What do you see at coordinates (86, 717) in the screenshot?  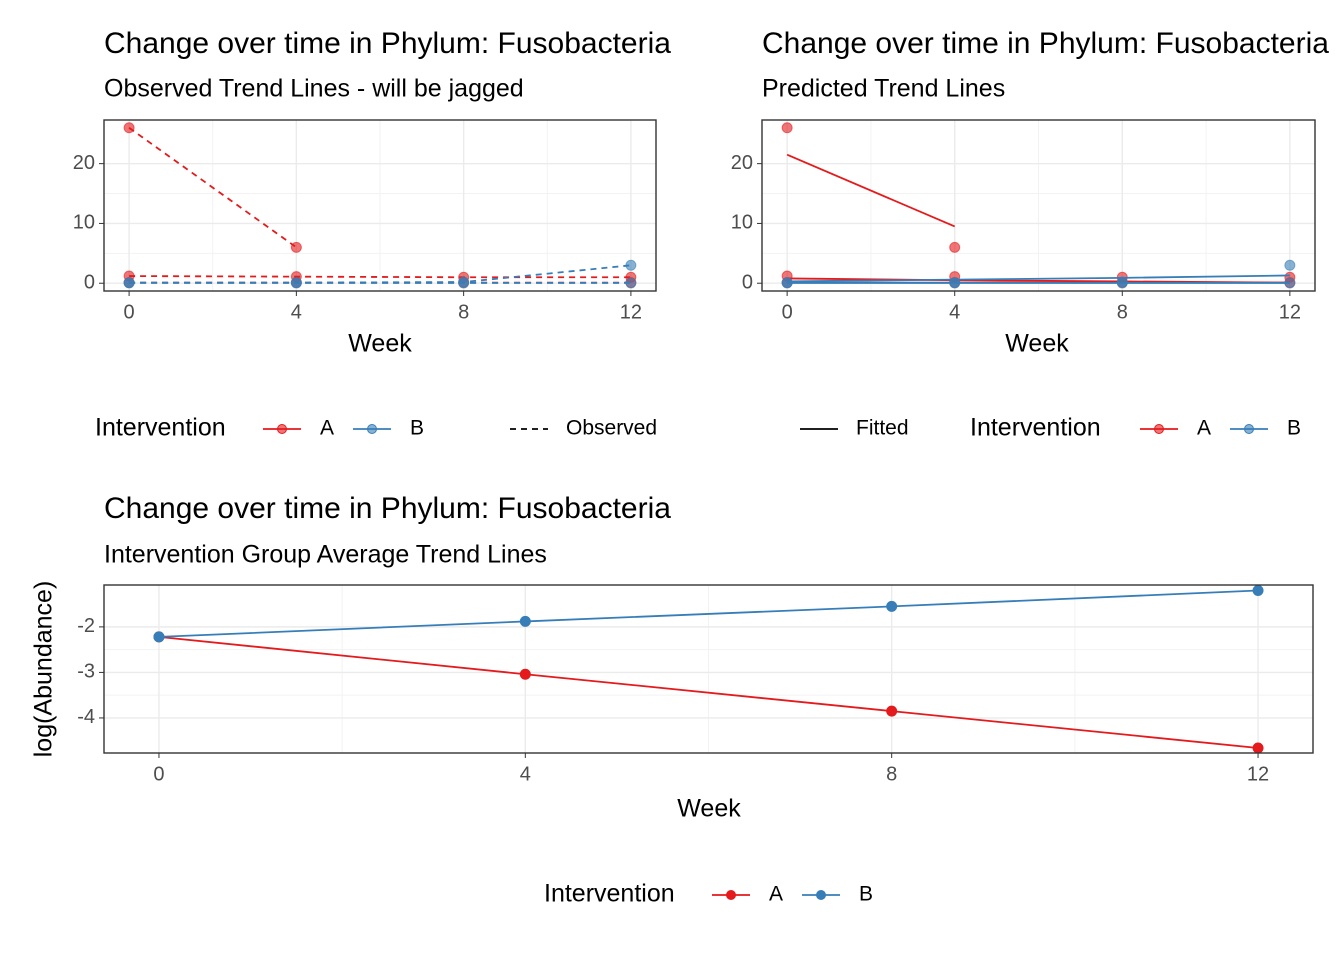 I see `y-tick-label: -4` at bounding box center [86, 717].